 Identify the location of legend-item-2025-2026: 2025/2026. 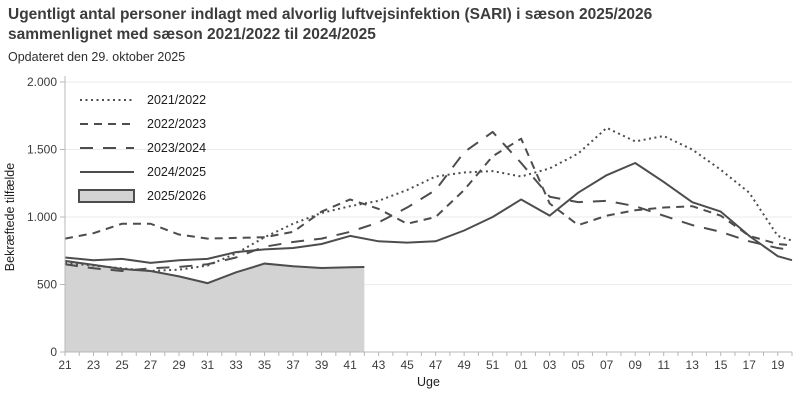
(142, 196).